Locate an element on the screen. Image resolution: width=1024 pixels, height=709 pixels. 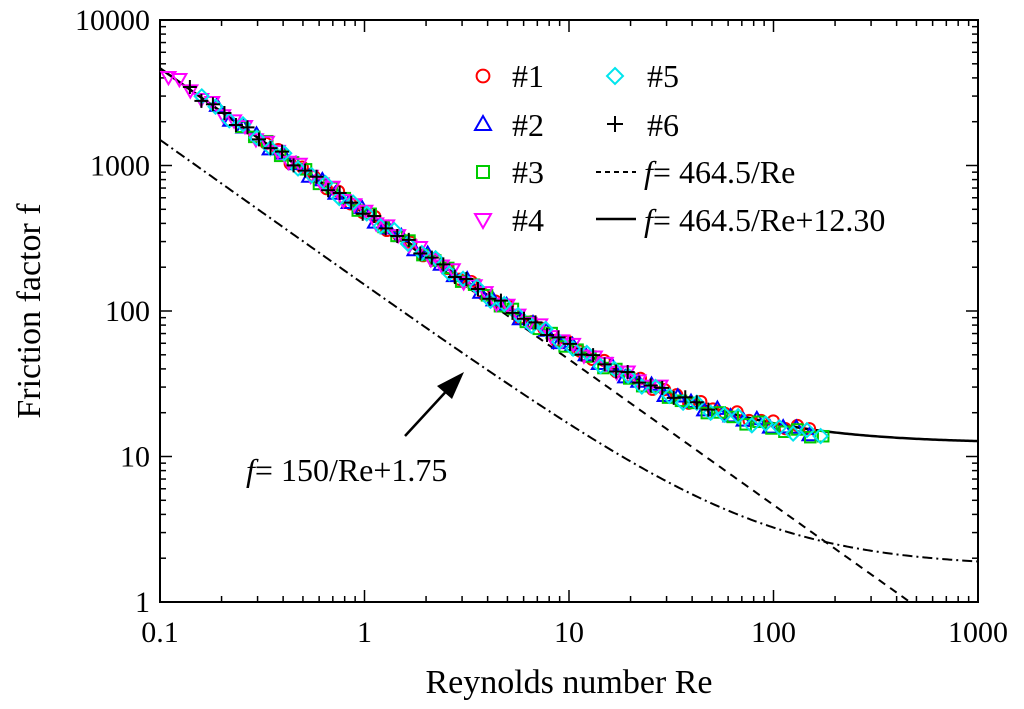
x-tick-label-1: 1 is located at coordinates (364, 632).